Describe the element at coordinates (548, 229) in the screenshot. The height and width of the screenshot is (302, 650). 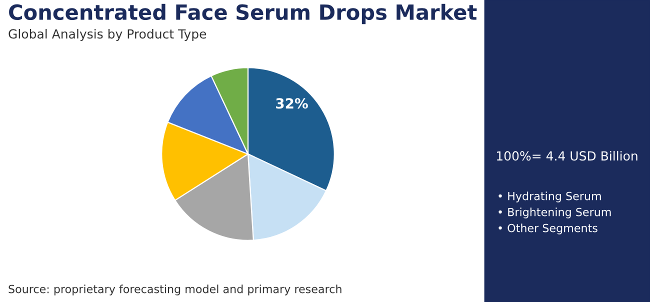
I see `text: • Other Segments` at that location.